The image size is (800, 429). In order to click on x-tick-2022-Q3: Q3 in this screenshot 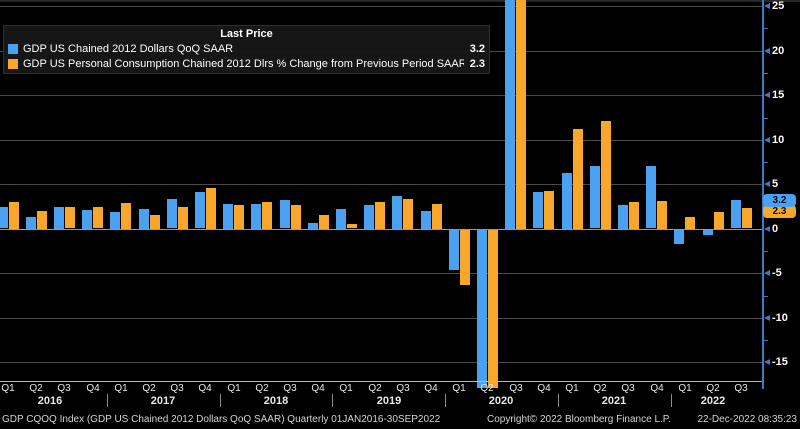, I will do `click(741, 388)`.